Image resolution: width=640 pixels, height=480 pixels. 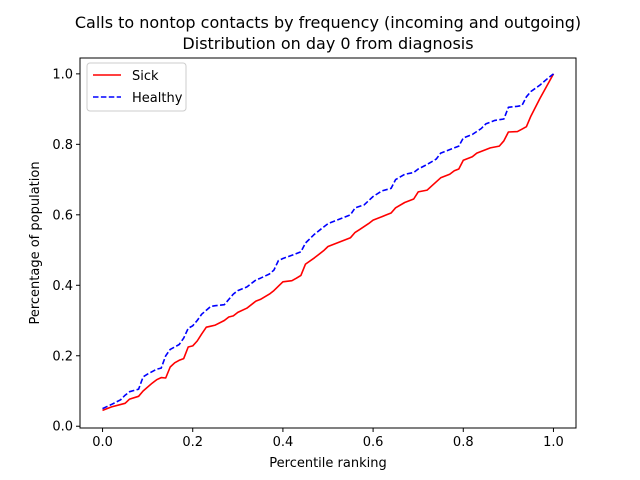 I want to click on y-tick-label: 0.4, so click(x=62, y=286).